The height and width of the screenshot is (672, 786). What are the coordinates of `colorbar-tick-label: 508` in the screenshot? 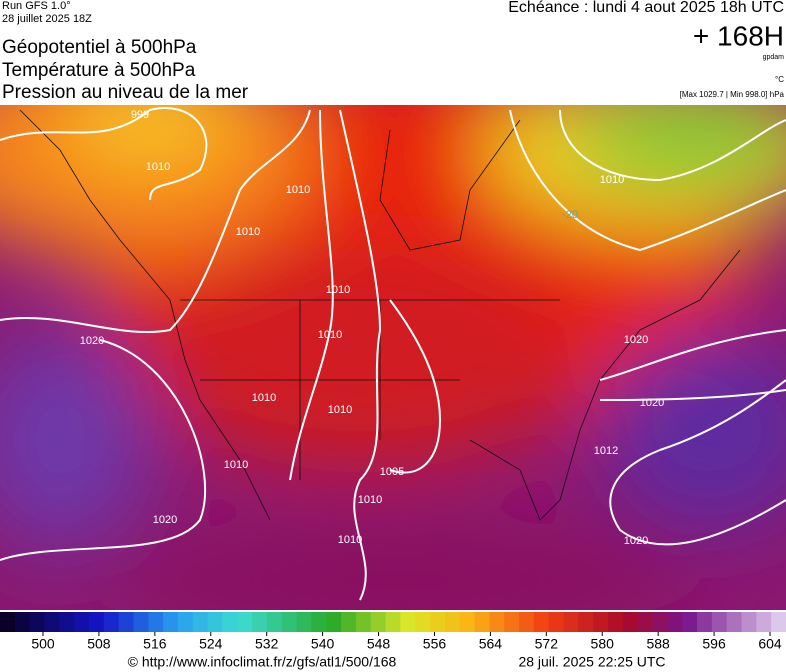 It's located at (99, 644).